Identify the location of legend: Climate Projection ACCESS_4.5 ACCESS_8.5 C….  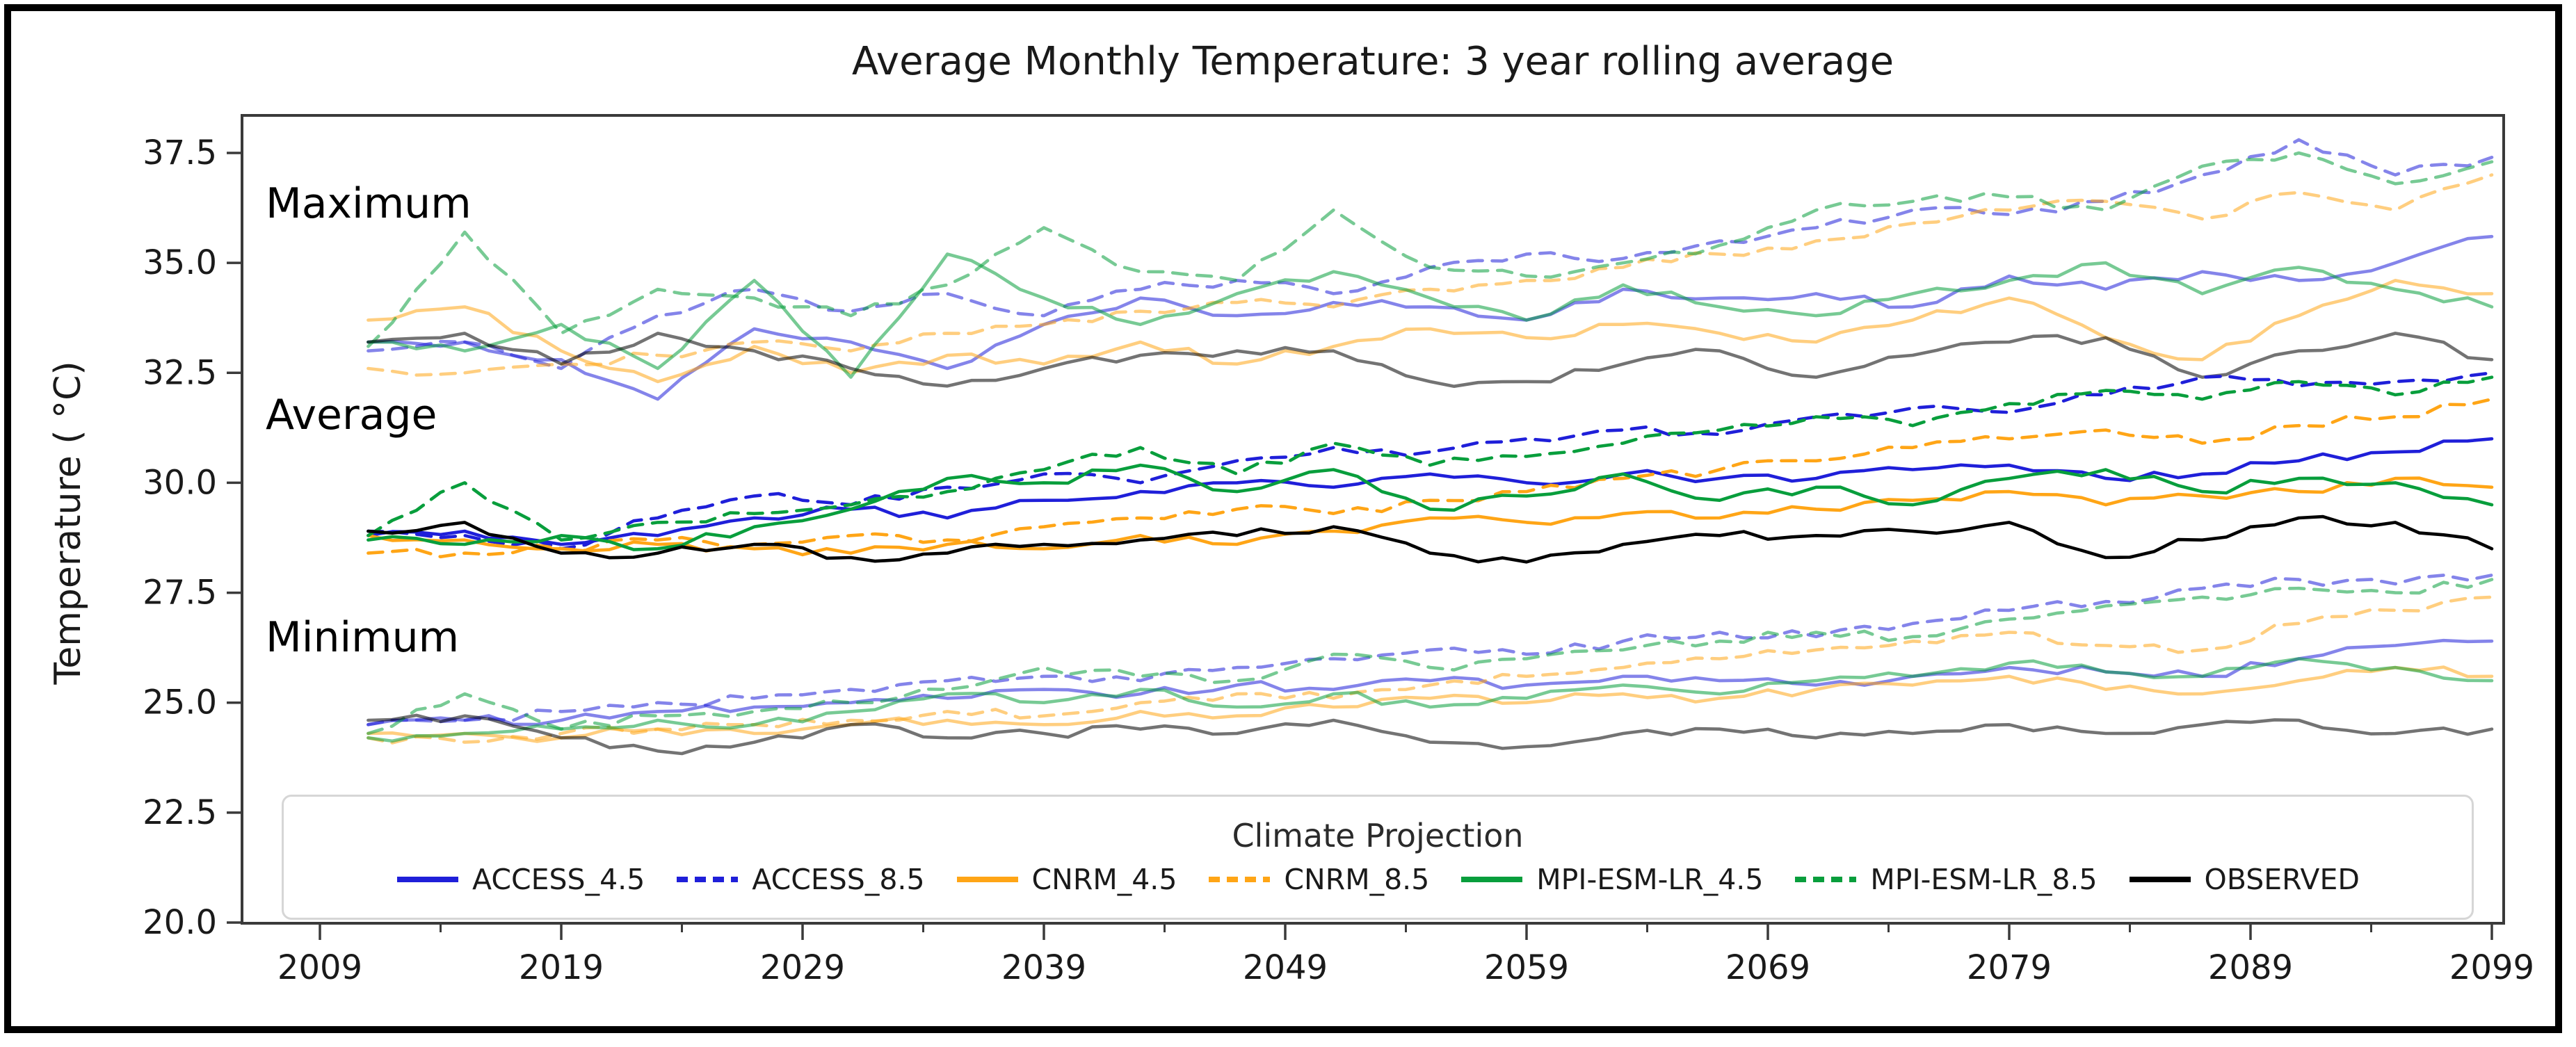
(1378, 857).